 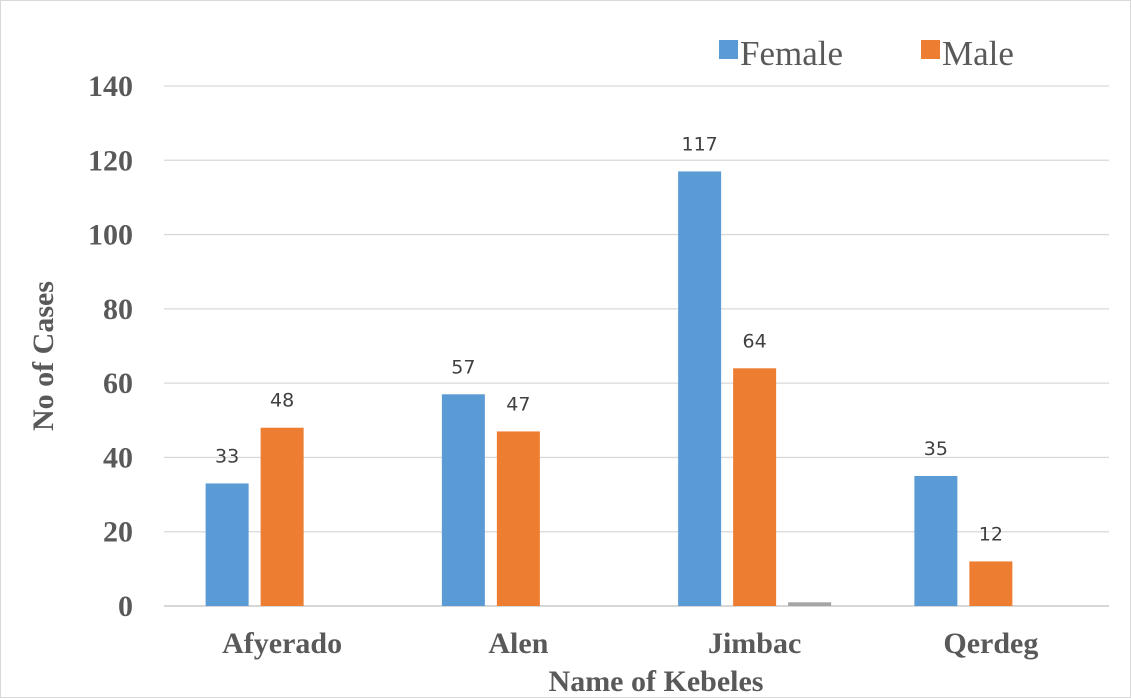 What do you see at coordinates (118, 532) in the screenshot?
I see `y-tick-label: 20` at bounding box center [118, 532].